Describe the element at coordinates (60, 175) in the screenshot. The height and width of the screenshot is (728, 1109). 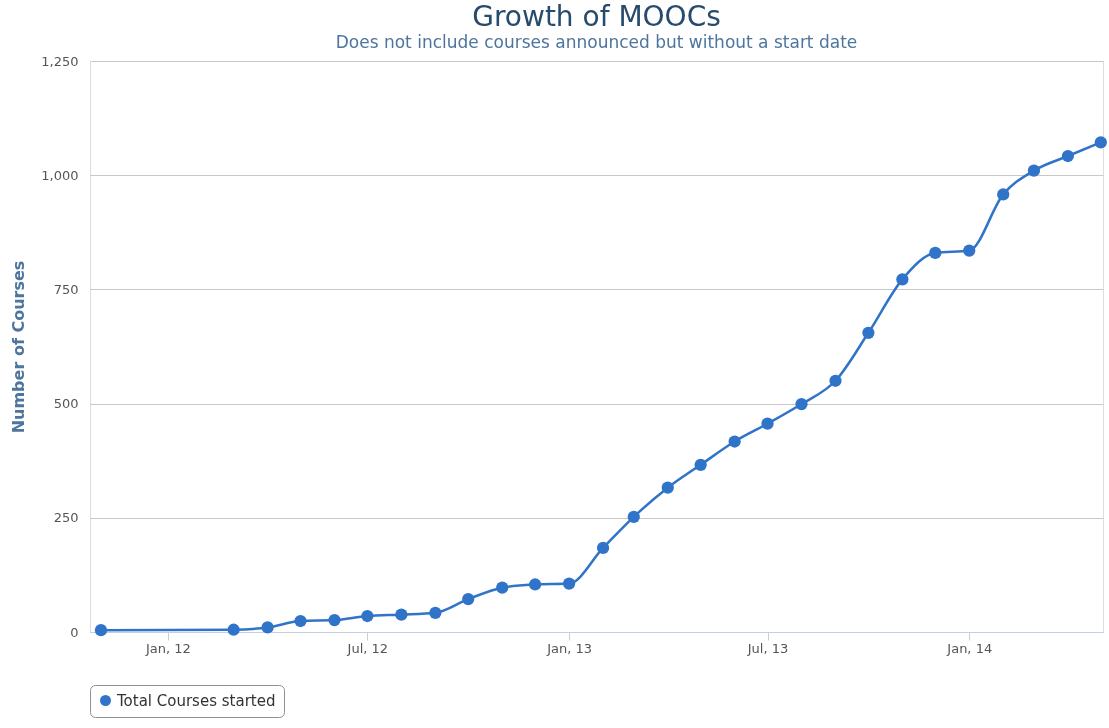
I see `y-tick-label: 1,000` at that location.